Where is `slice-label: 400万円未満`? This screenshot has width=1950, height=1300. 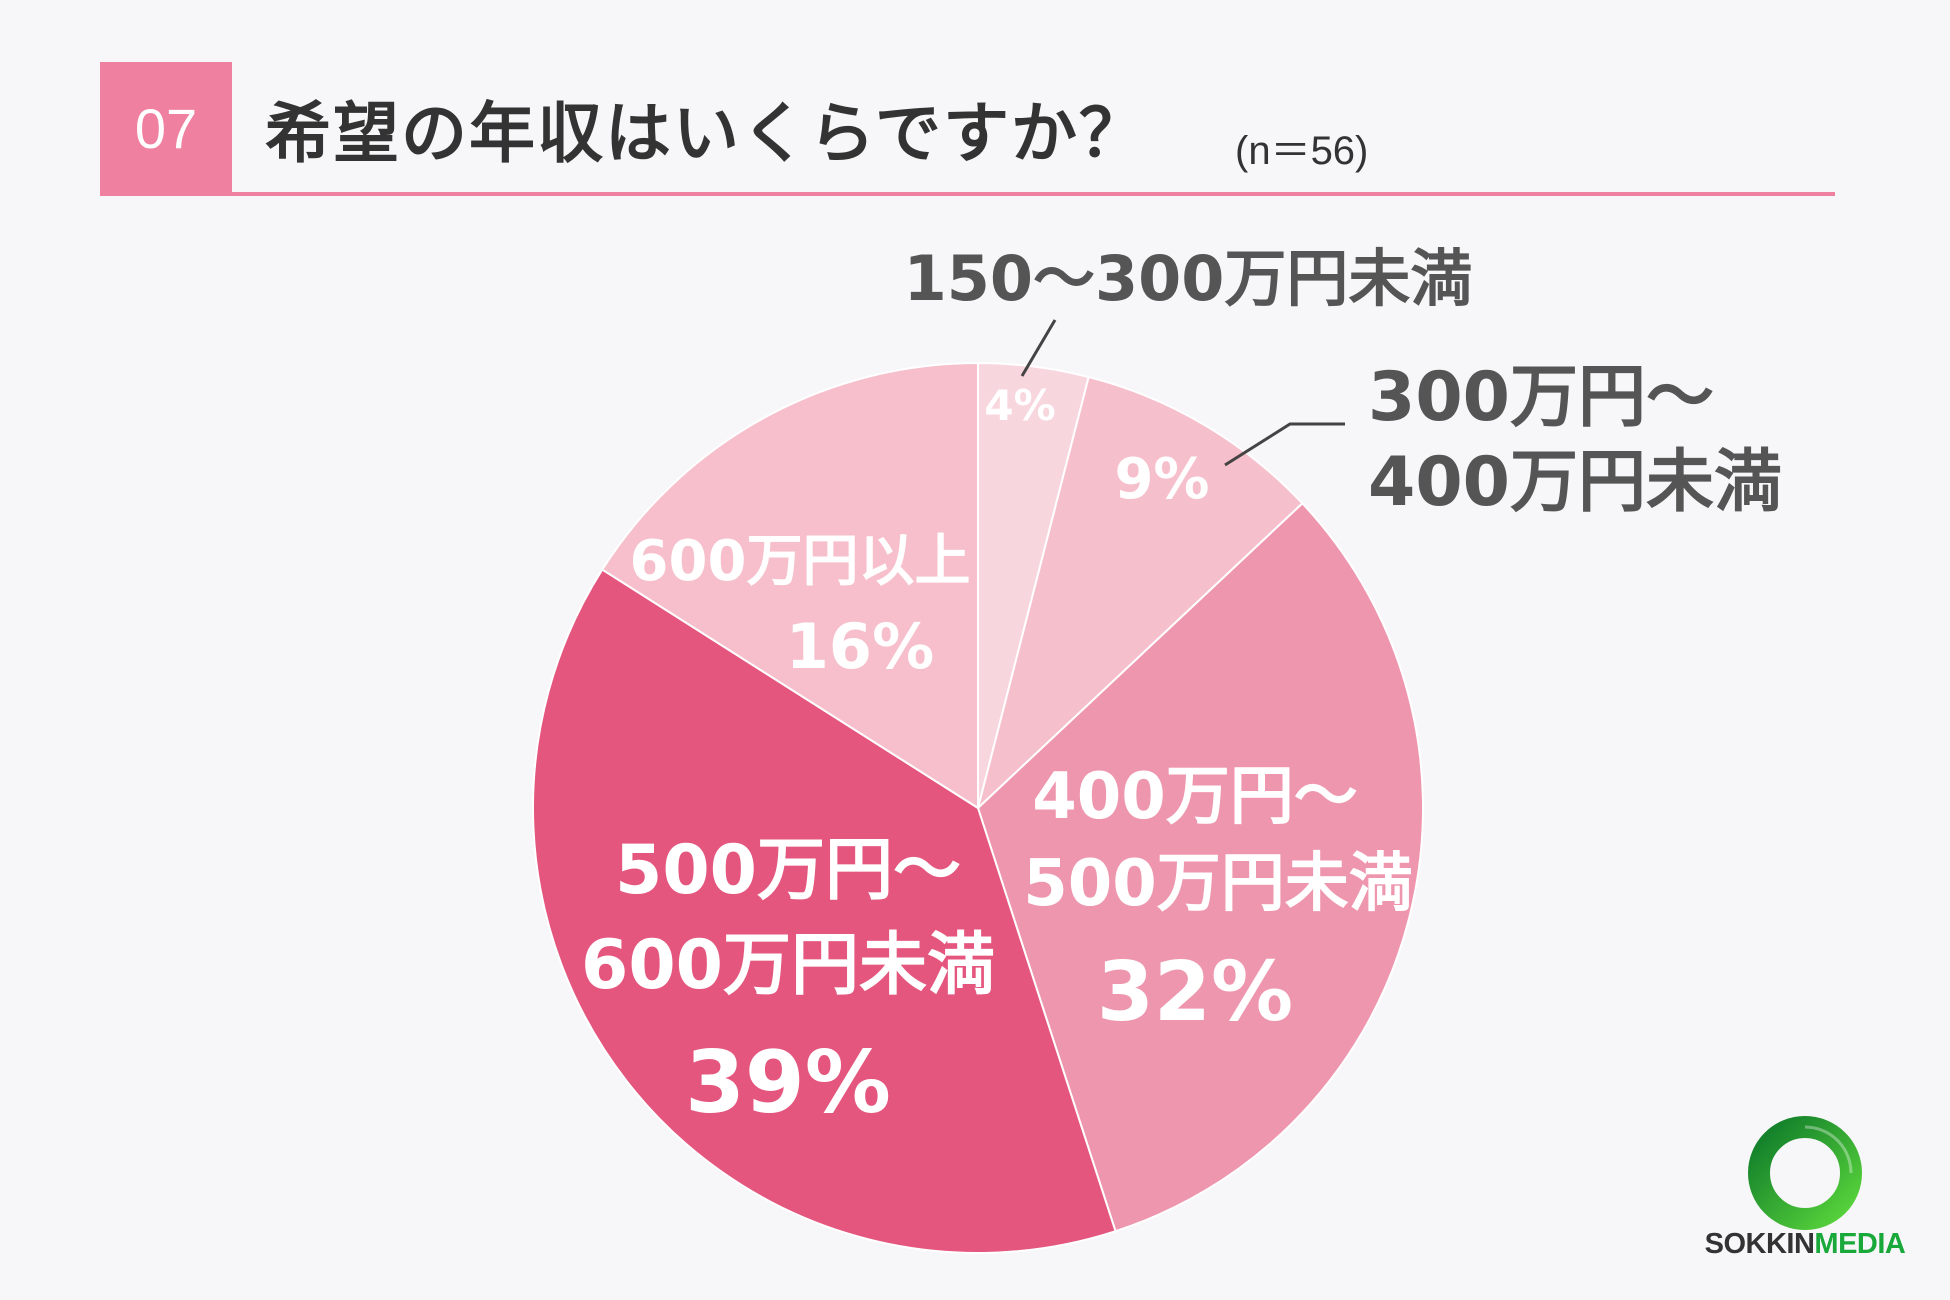
slice-label: 400万円未満 is located at coordinates (1575, 482).